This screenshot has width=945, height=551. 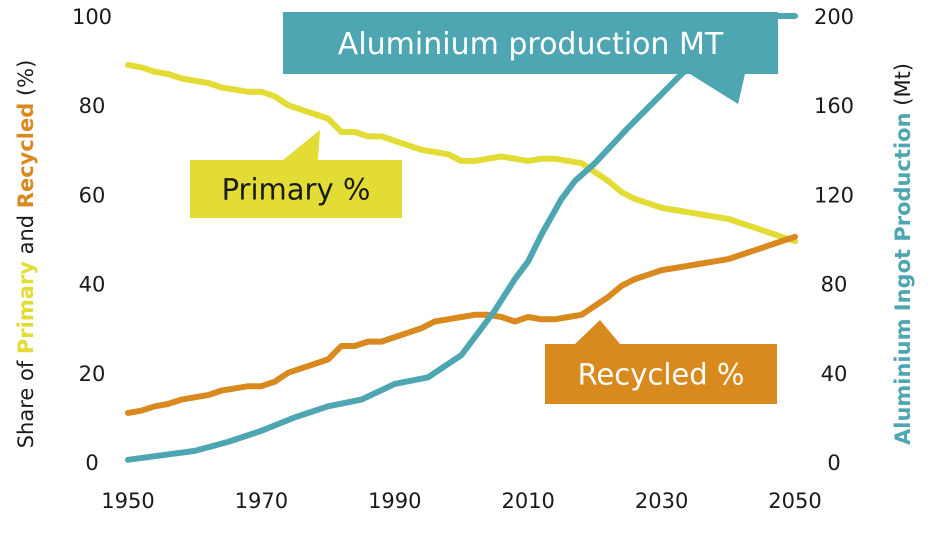 I want to click on y-right-tick-label: 0, so click(x=833, y=463).